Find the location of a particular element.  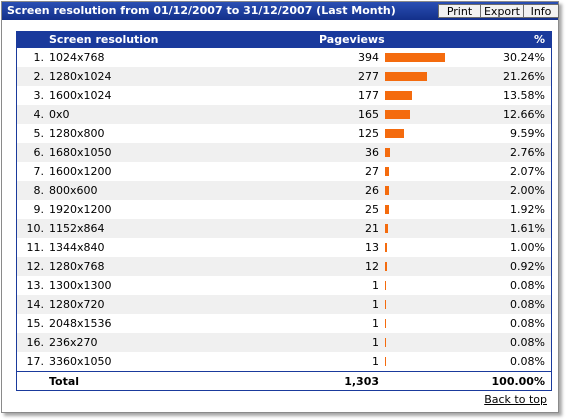

row-percent: 1.00% is located at coordinates (527, 247).